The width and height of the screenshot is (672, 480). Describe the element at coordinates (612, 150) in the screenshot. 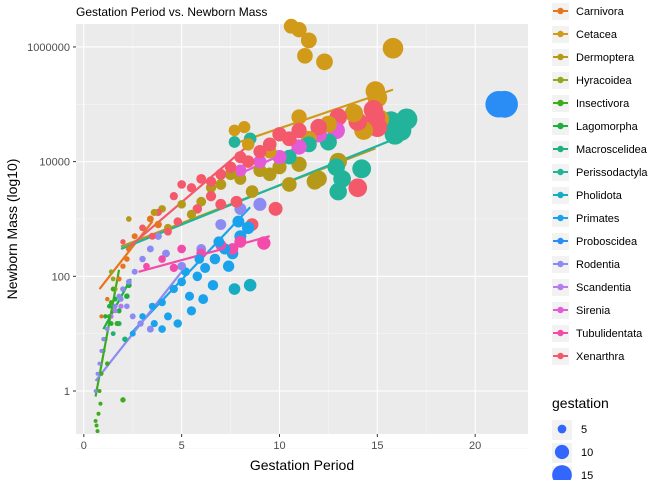

I see `legend-label: Macroscelidea` at that location.